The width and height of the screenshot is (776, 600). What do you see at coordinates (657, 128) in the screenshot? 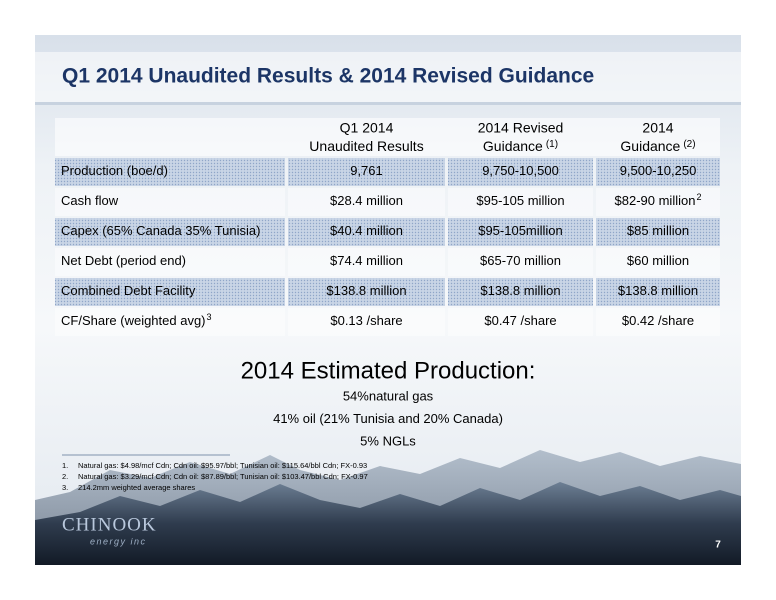
I see `header-line: 2014` at bounding box center [657, 128].